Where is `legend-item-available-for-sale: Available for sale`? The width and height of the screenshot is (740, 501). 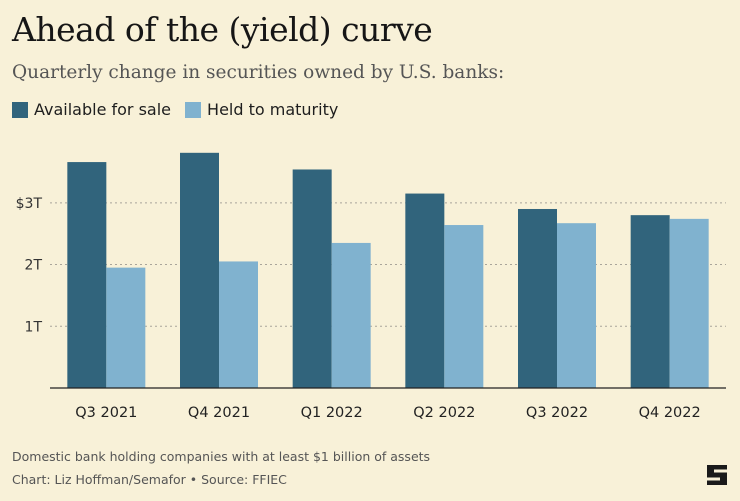
legend-item-available-for-sale: Available for sale is located at coordinates (91, 109).